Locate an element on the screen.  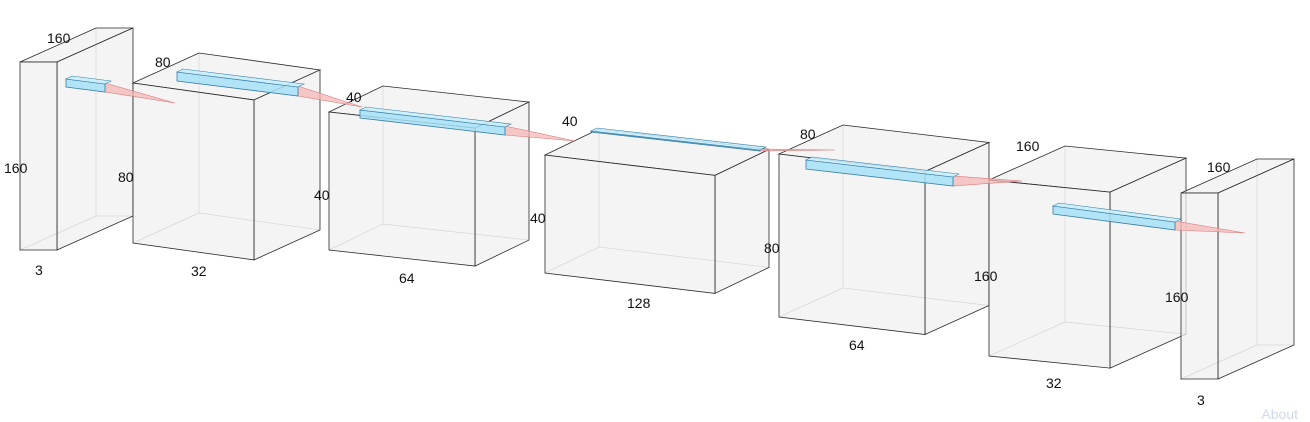
about-link: About is located at coordinates (1279, 414).